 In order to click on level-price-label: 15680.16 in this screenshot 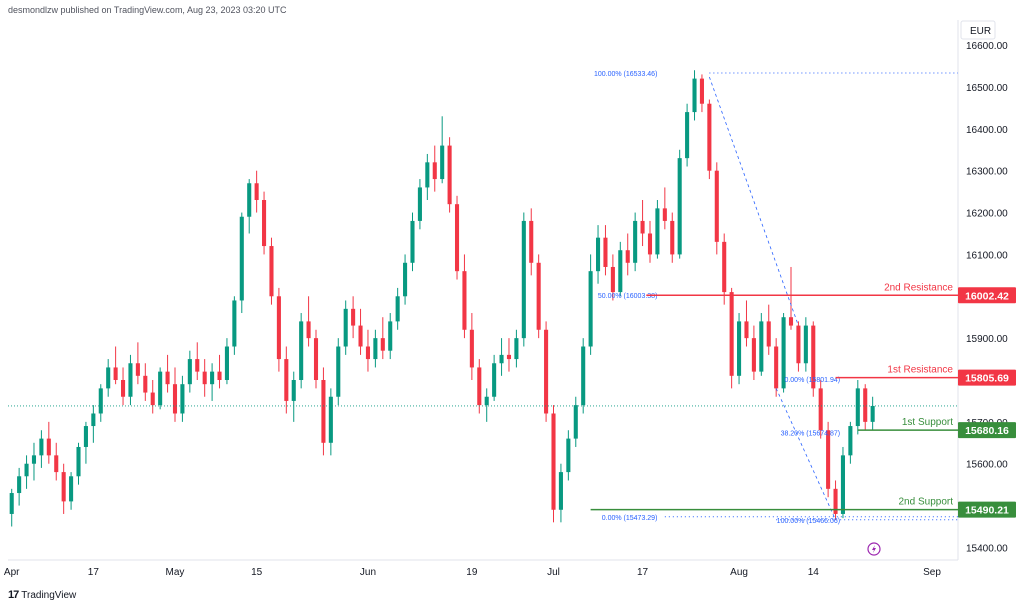, I will do `click(987, 431)`.